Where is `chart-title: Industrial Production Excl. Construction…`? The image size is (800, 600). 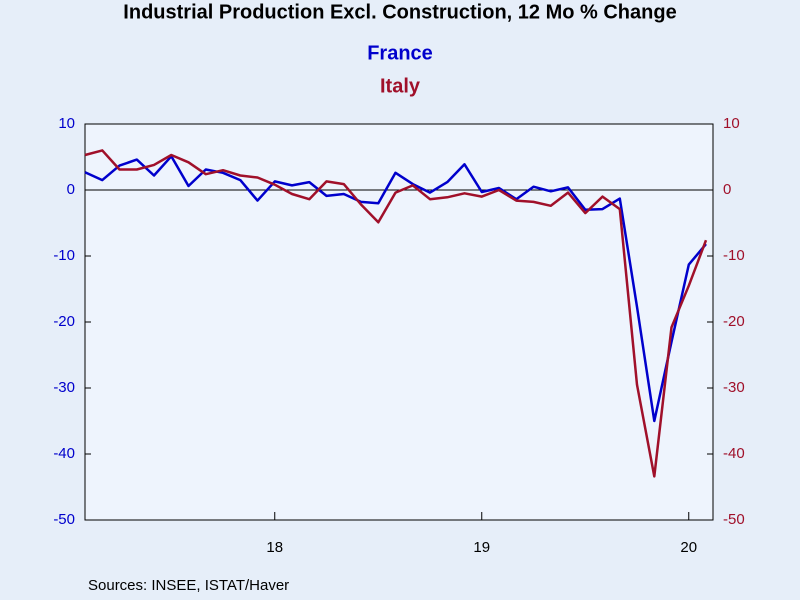
chart-title: Industrial Production Excl. Construction… is located at coordinates (399, 12).